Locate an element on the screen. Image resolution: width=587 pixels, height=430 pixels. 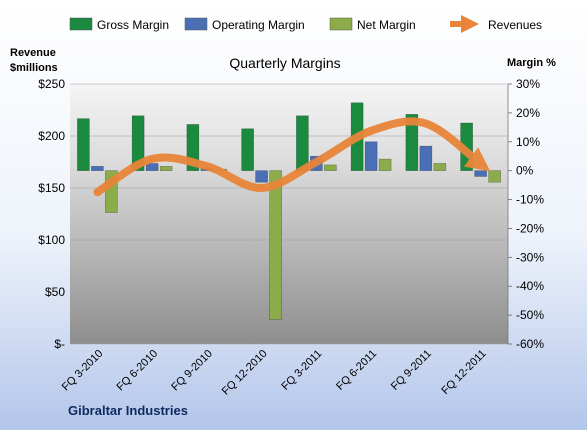
bar-operating-margin-fq-6-2011 is located at coordinates (371, 156).